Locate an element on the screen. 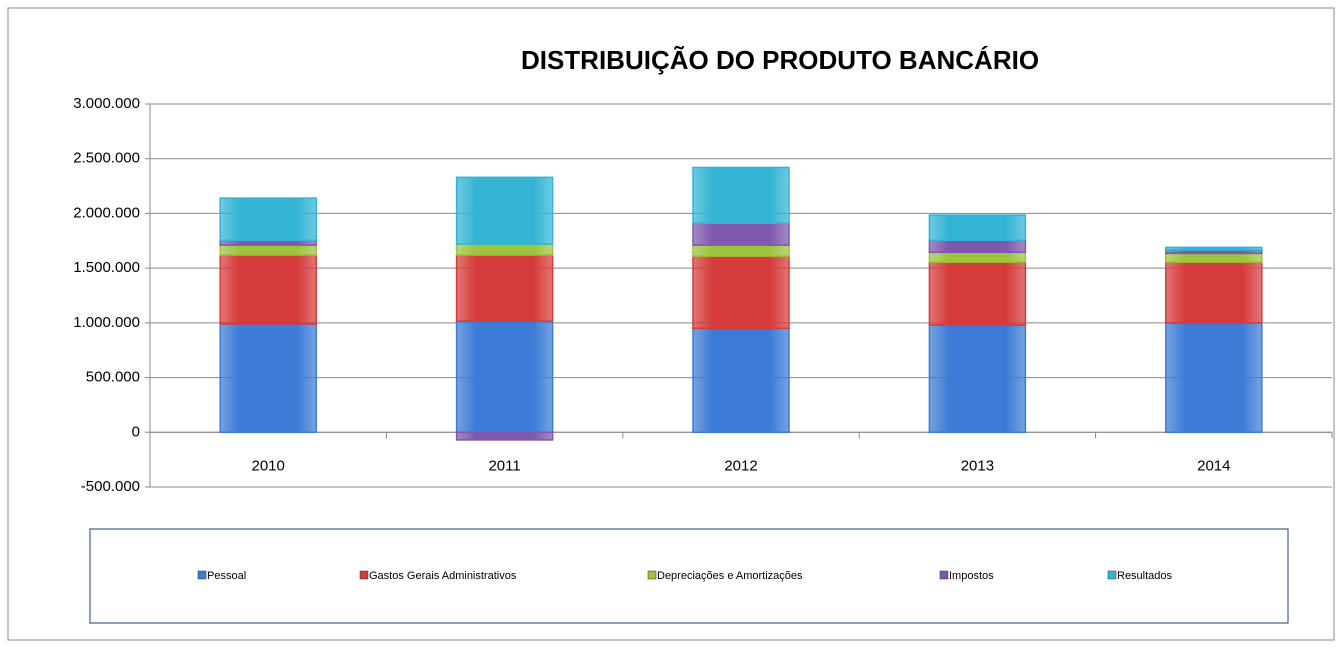 The height and width of the screenshot is (648, 1341). y-tick-label: 2.500.000 is located at coordinates (106, 158).